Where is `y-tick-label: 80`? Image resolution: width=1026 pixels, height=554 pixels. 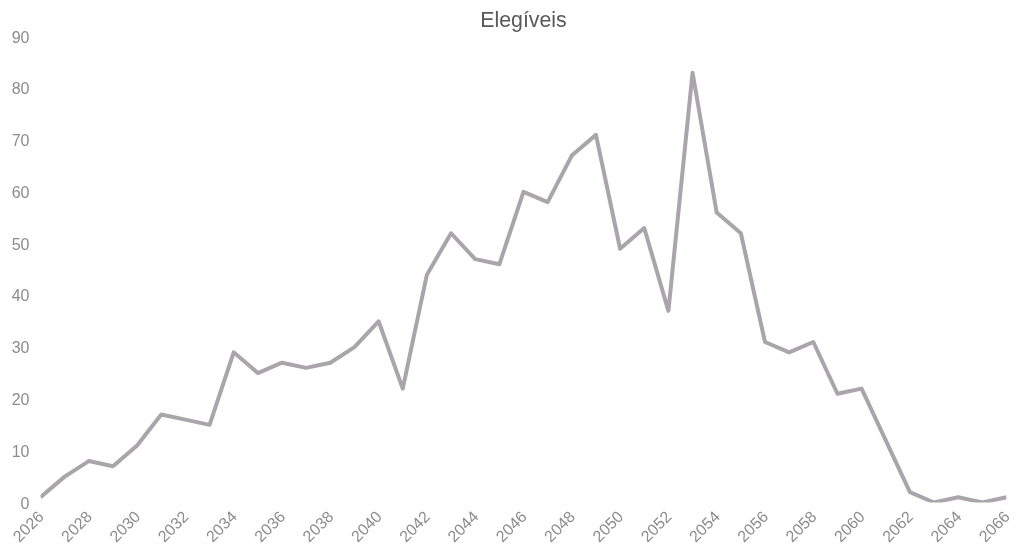 y-tick-label: 80 is located at coordinates (20, 89).